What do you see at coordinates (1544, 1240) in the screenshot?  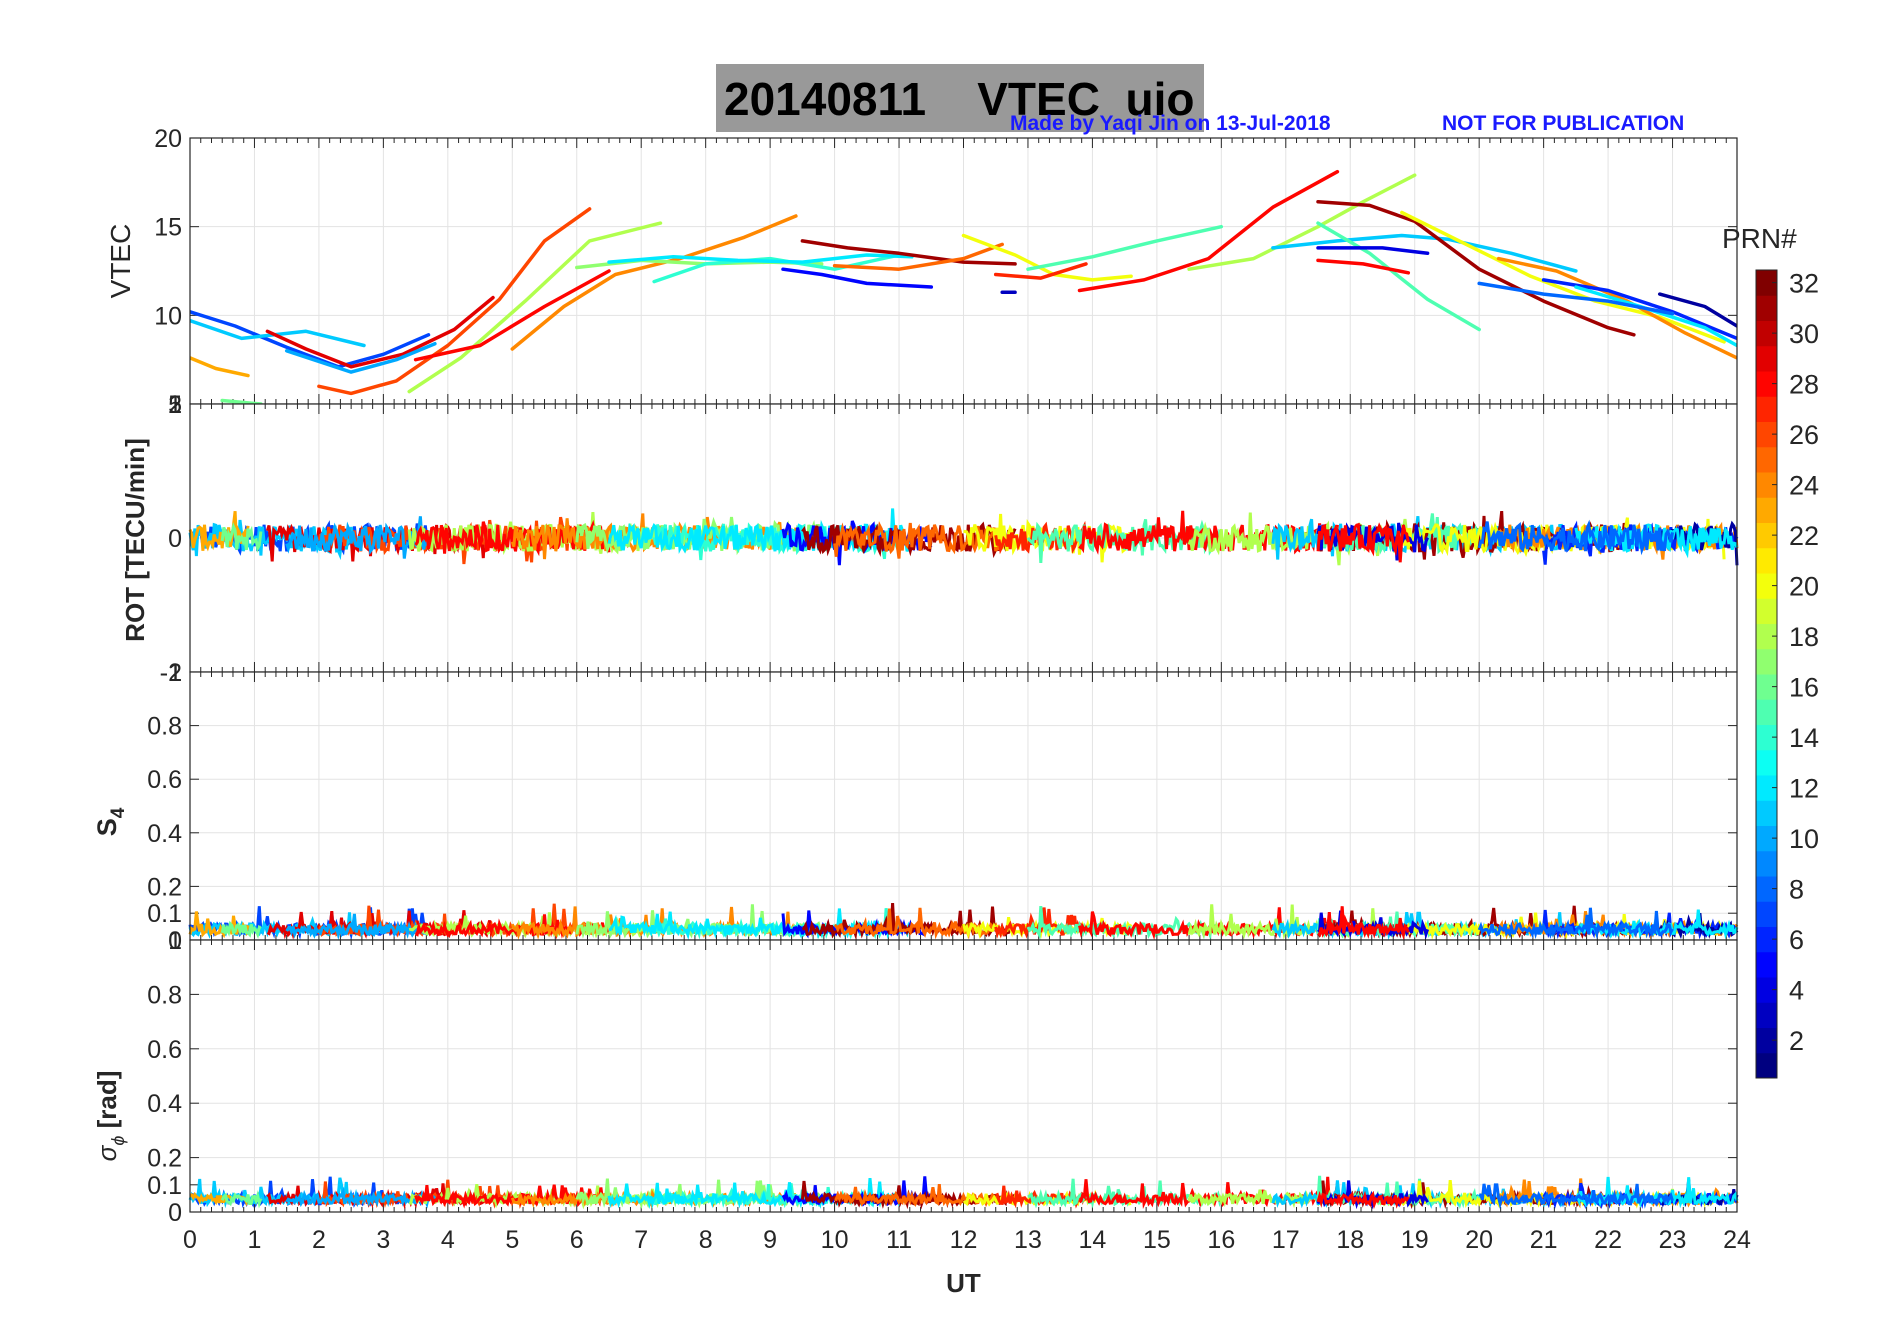 I see `x-tick-label: 21` at bounding box center [1544, 1240].